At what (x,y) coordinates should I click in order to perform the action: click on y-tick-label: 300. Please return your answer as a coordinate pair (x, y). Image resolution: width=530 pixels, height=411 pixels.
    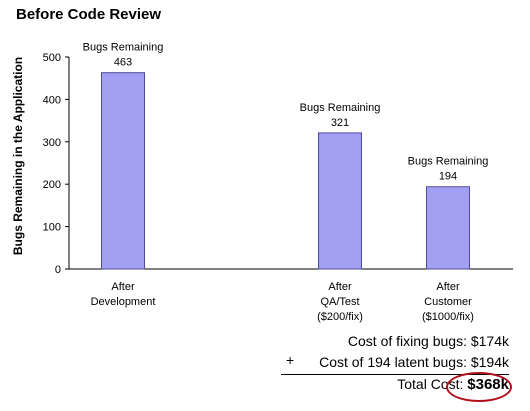
    Looking at the image, I should click on (52, 143).